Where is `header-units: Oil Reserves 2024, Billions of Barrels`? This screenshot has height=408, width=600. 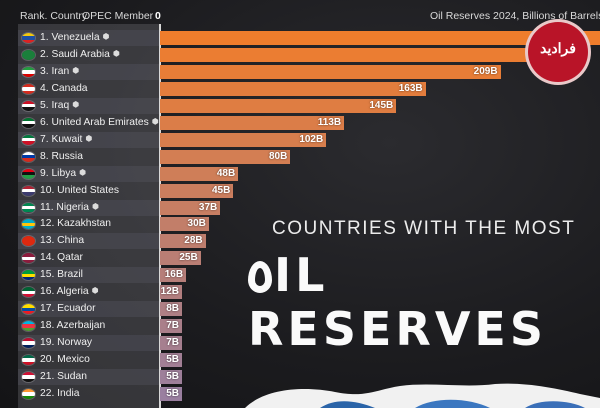 header-units: Oil Reserves 2024, Billions of Barrels is located at coordinates (515, 16).